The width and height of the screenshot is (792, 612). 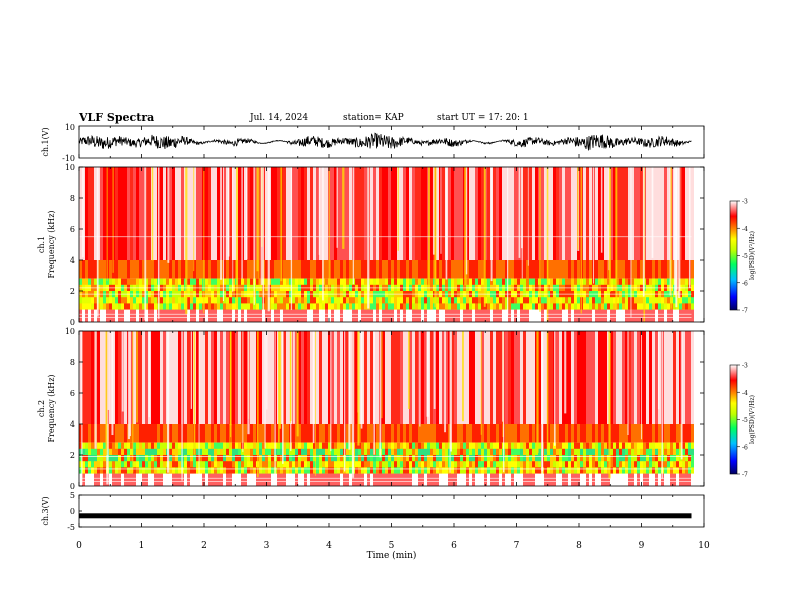 What do you see at coordinates (745, 475) in the screenshot?
I see `ch2-spectrogram-colorbar-tick-label: -7` at bounding box center [745, 475].